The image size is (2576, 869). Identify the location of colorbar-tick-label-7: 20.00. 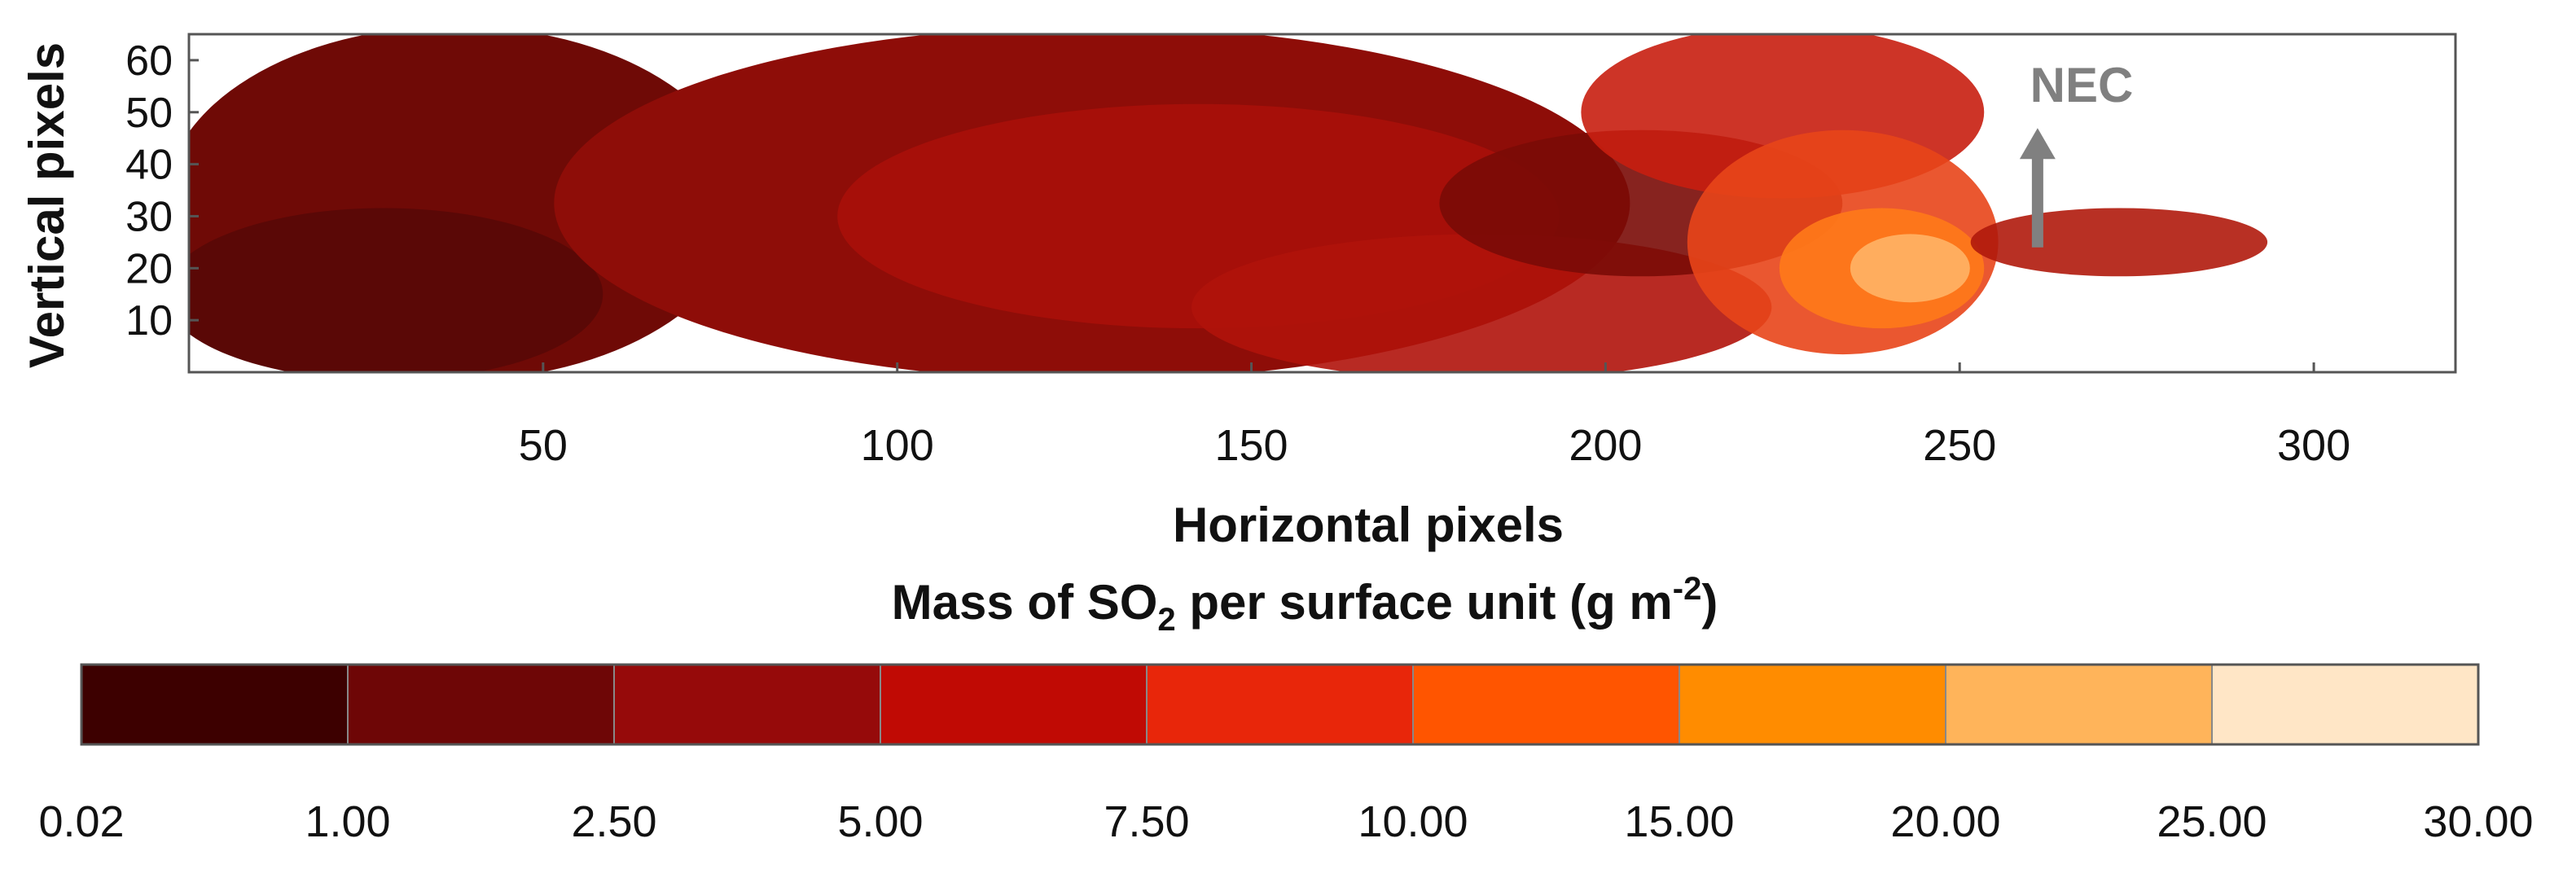
(1945, 822).